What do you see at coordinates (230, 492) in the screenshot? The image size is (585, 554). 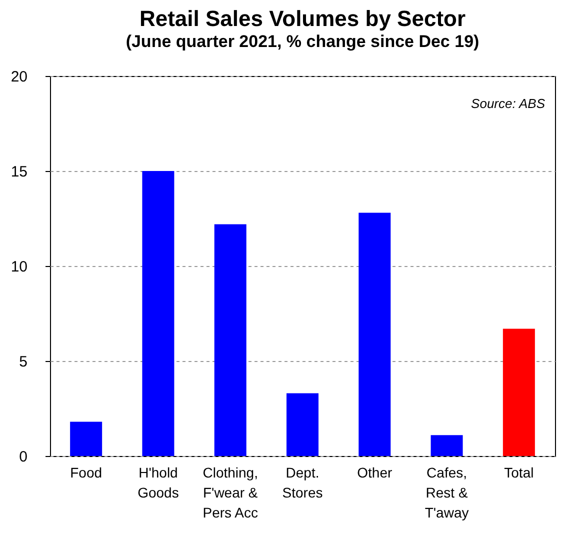 I see `x-tick-label: Clothing, F'wear & Pers Acc` at bounding box center [230, 492].